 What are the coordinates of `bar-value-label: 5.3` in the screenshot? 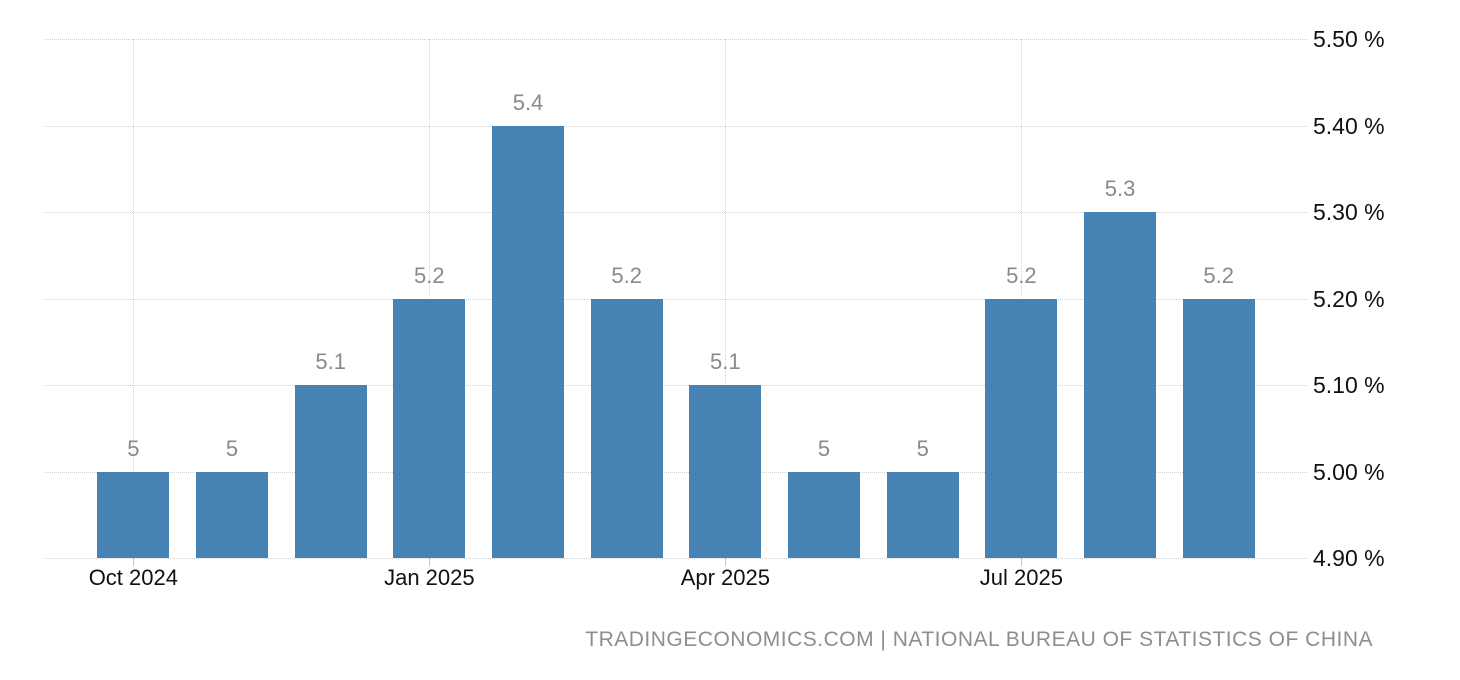 It's located at (1120, 188).